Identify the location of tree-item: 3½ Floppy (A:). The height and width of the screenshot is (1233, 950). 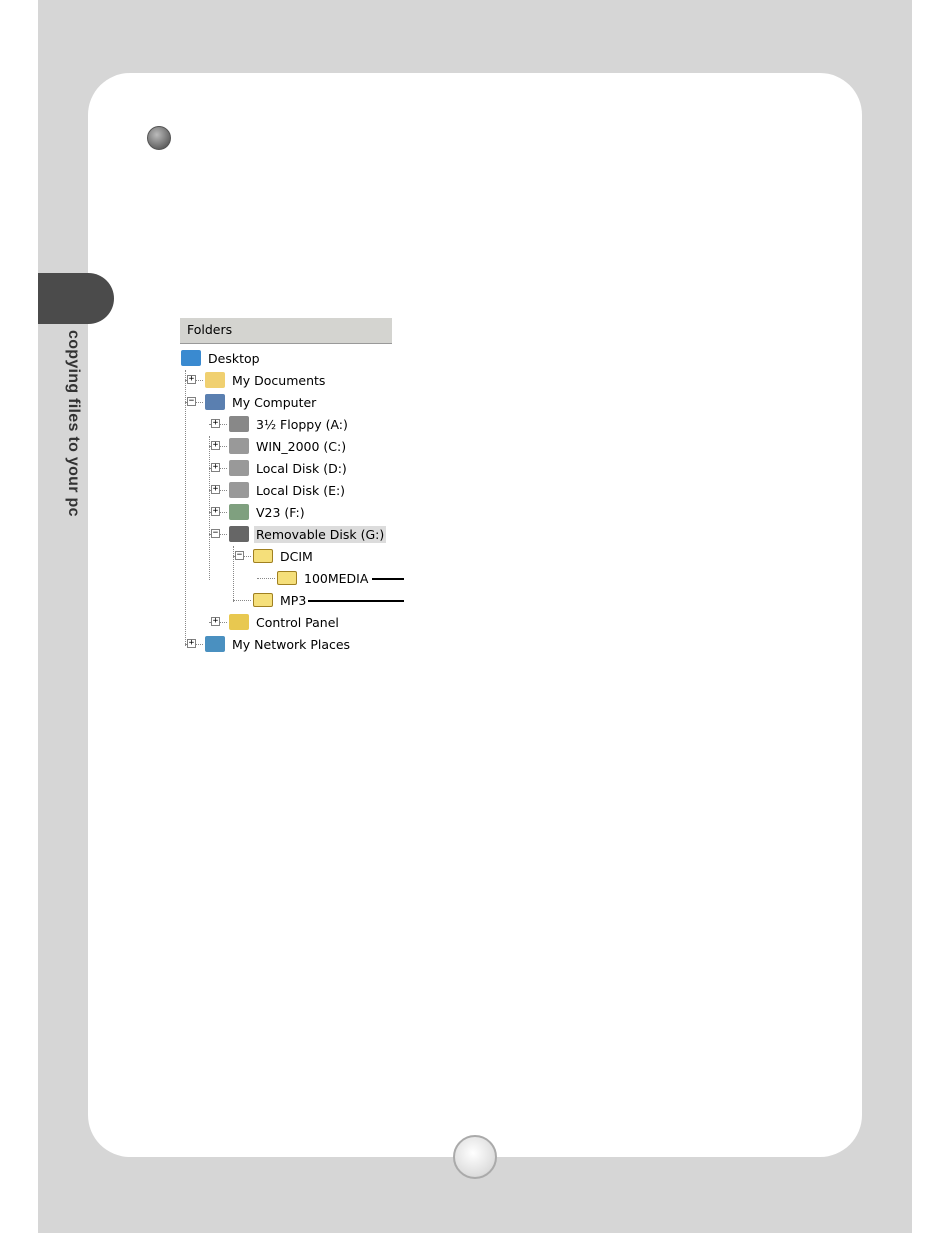
(289, 424).